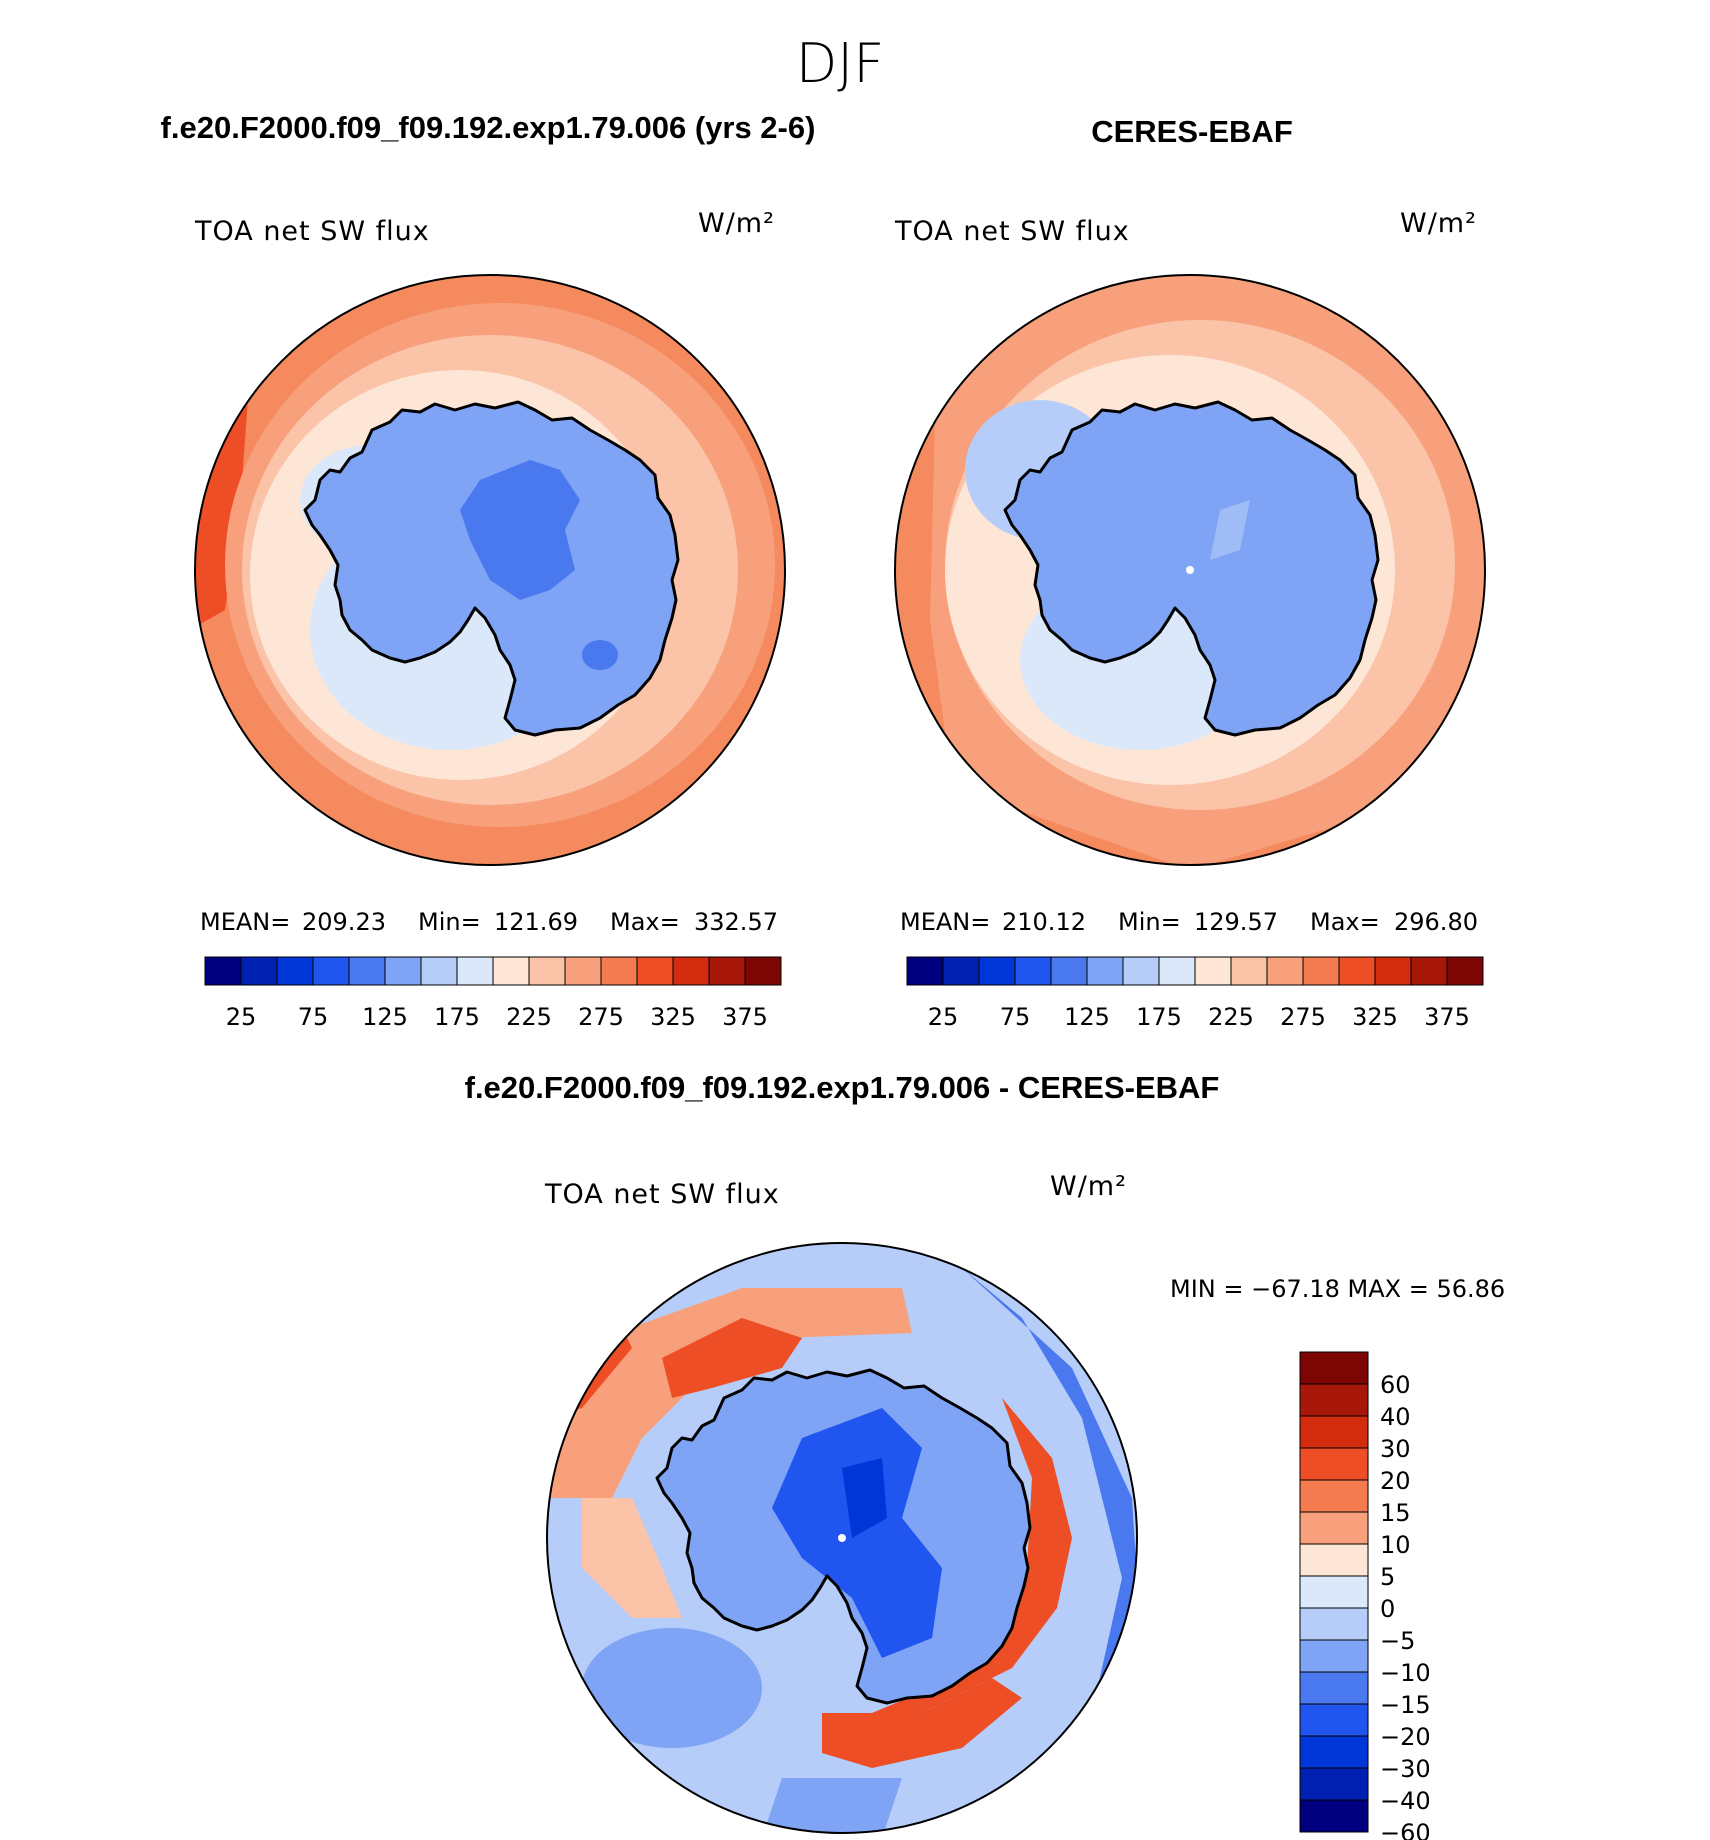  What do you see at coordinates (457, 1017) in the screenshot?
I see `colorbar-model-tick-label: 175` at bounding box center [457, 1017].